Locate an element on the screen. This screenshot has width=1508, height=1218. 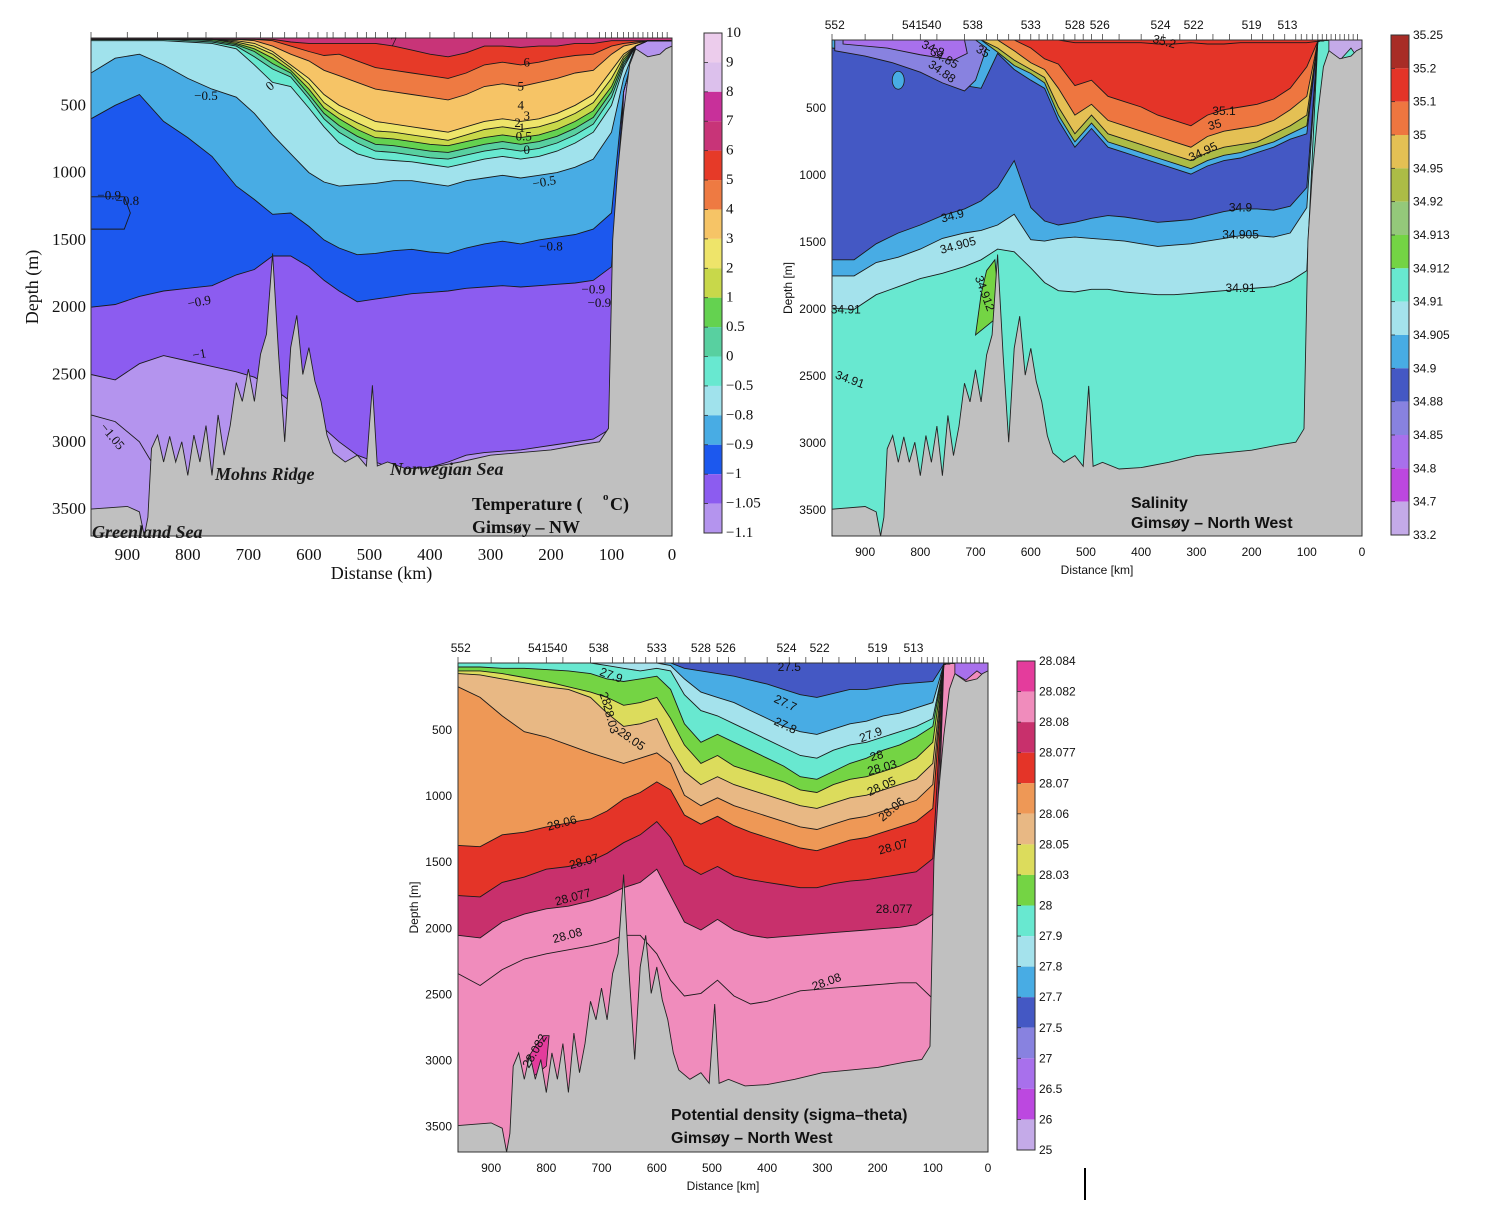
contour-label: 35 is located at coordinates (1214, 124).